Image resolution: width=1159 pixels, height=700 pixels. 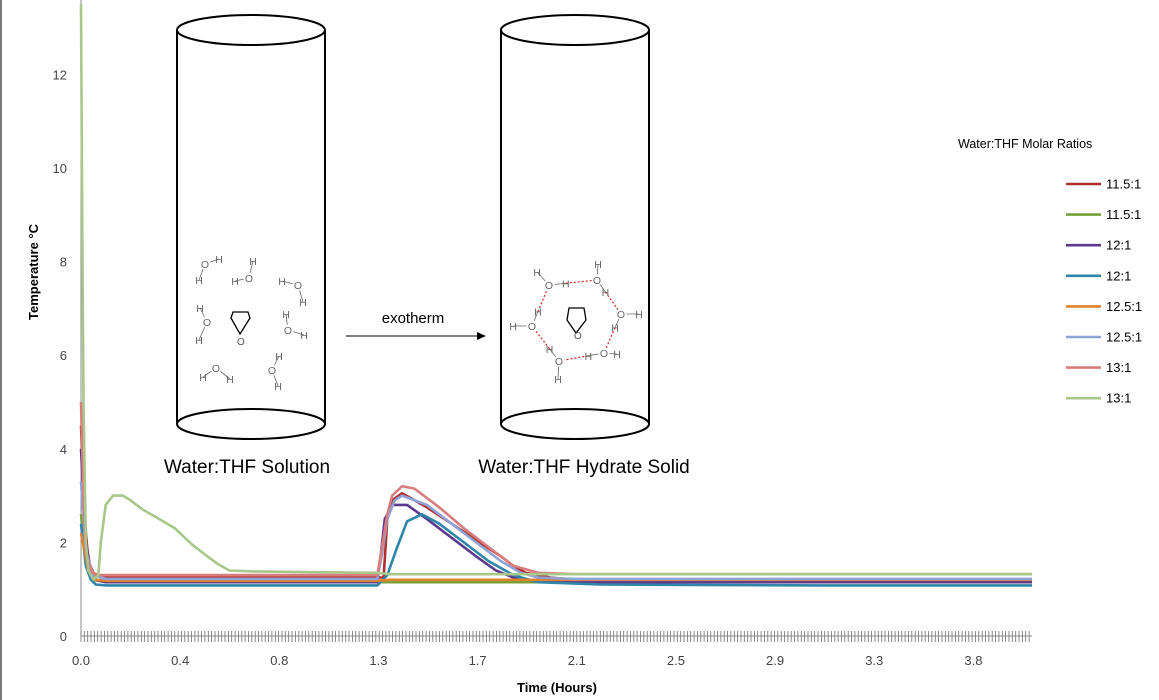 What do you see at coordinates (676, 660) in the screenshot?
I see `x-tick-label: 2.5` at bounding box center [676, 660].